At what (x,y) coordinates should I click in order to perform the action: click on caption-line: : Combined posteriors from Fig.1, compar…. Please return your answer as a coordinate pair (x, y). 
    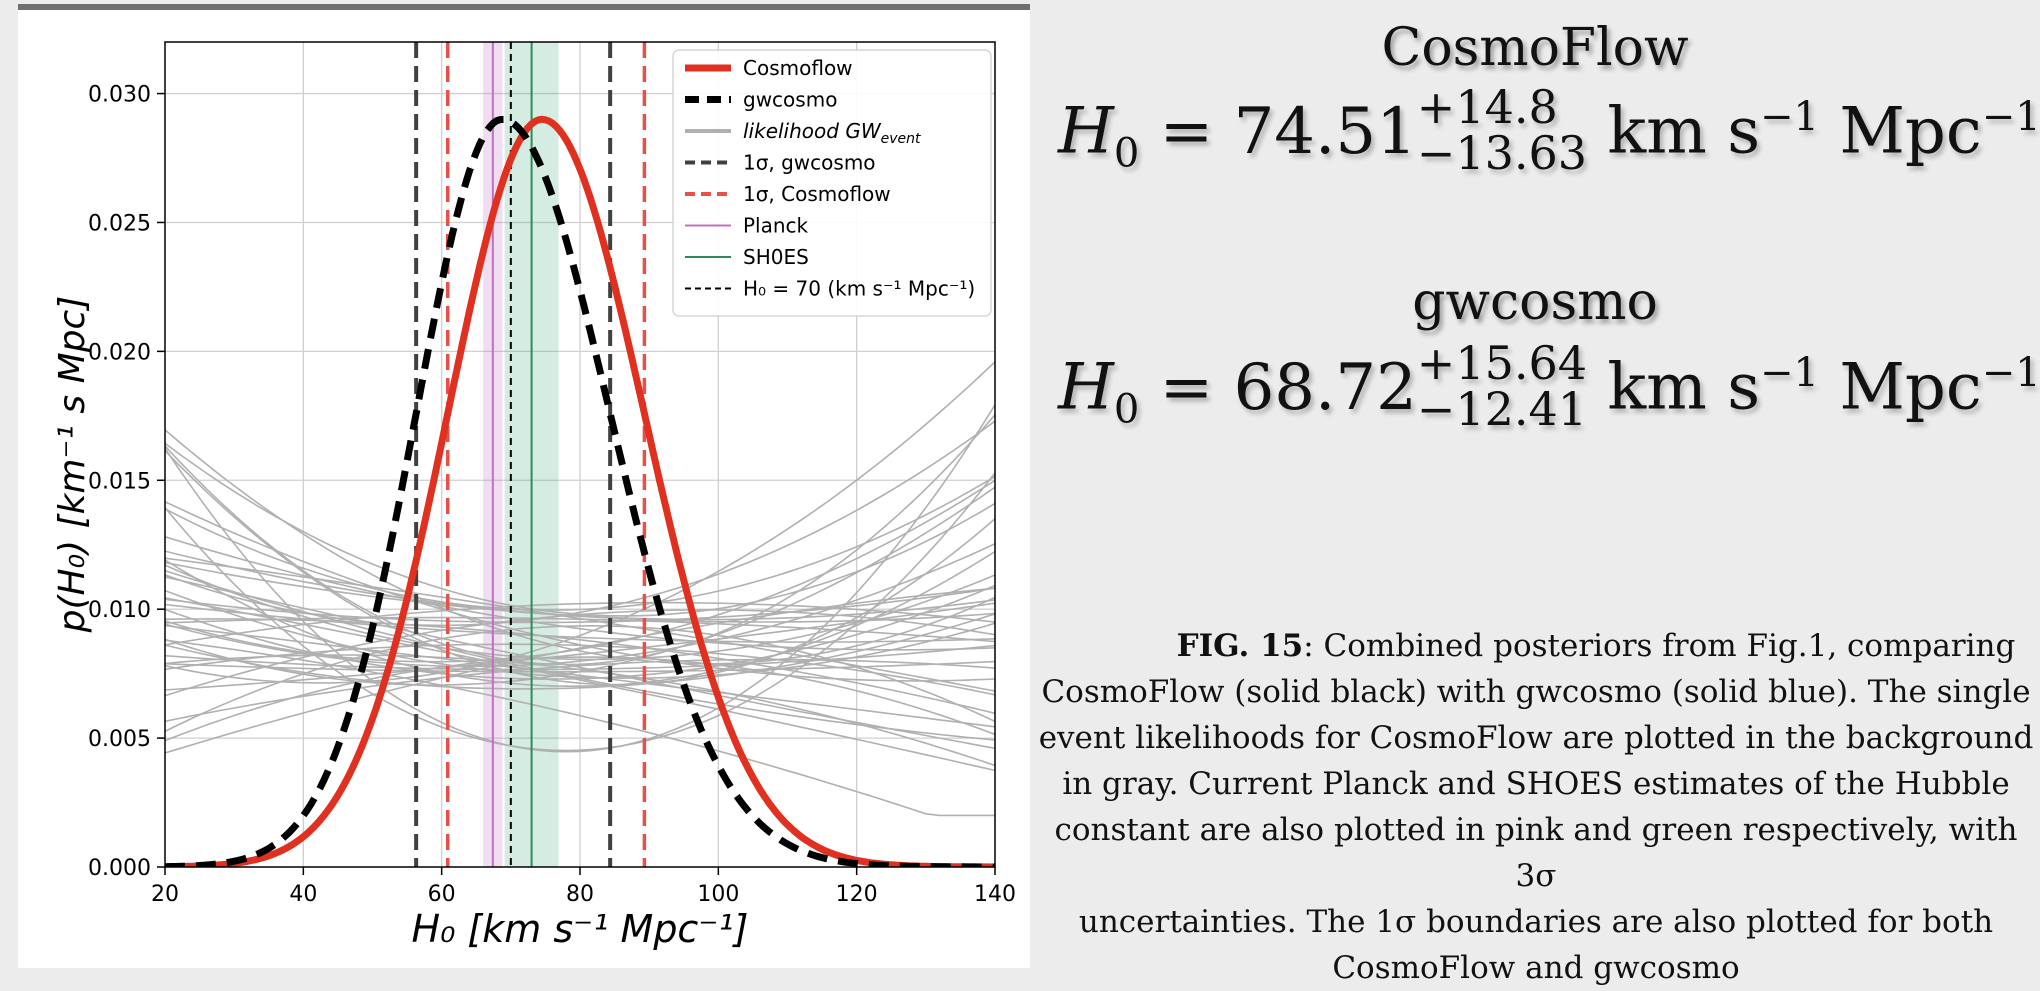
    Looking at the image, I should click on (1659, 646).